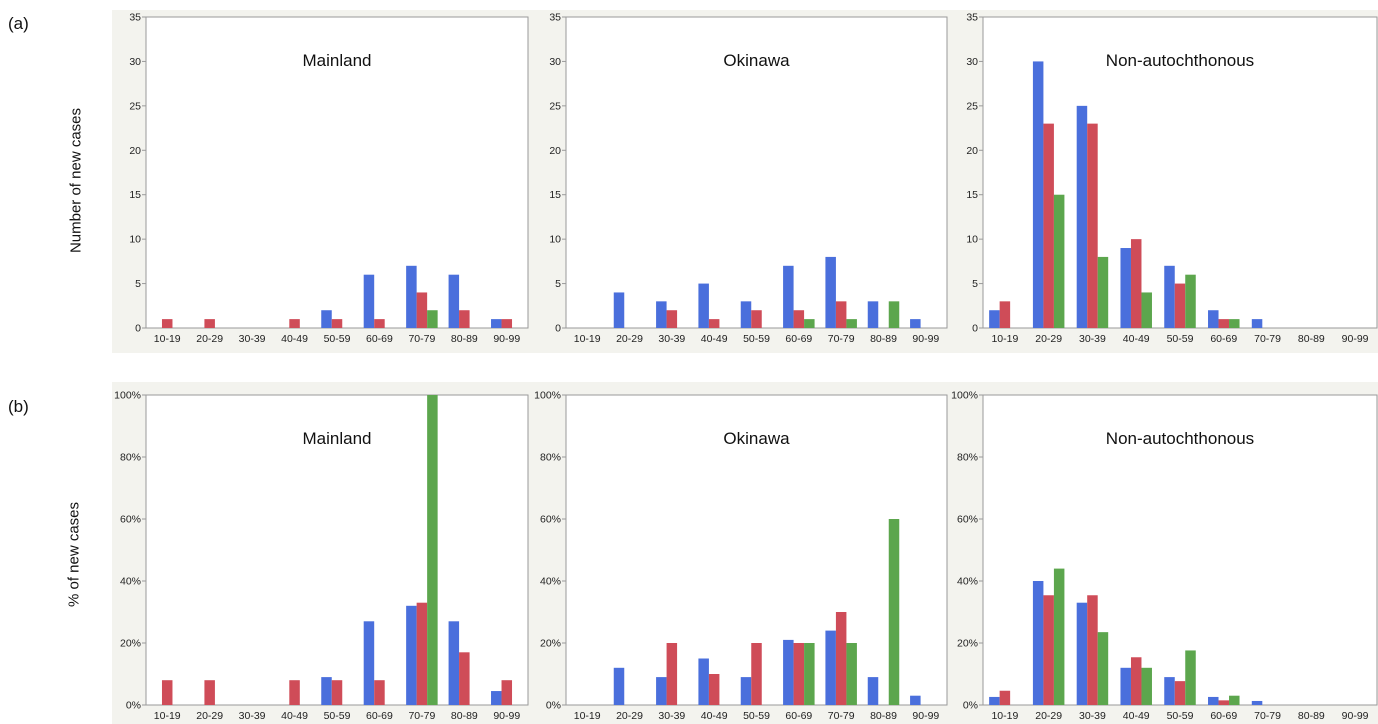  I want to click on chart-a-3-y-tick-label: 0, so click(975, 329).